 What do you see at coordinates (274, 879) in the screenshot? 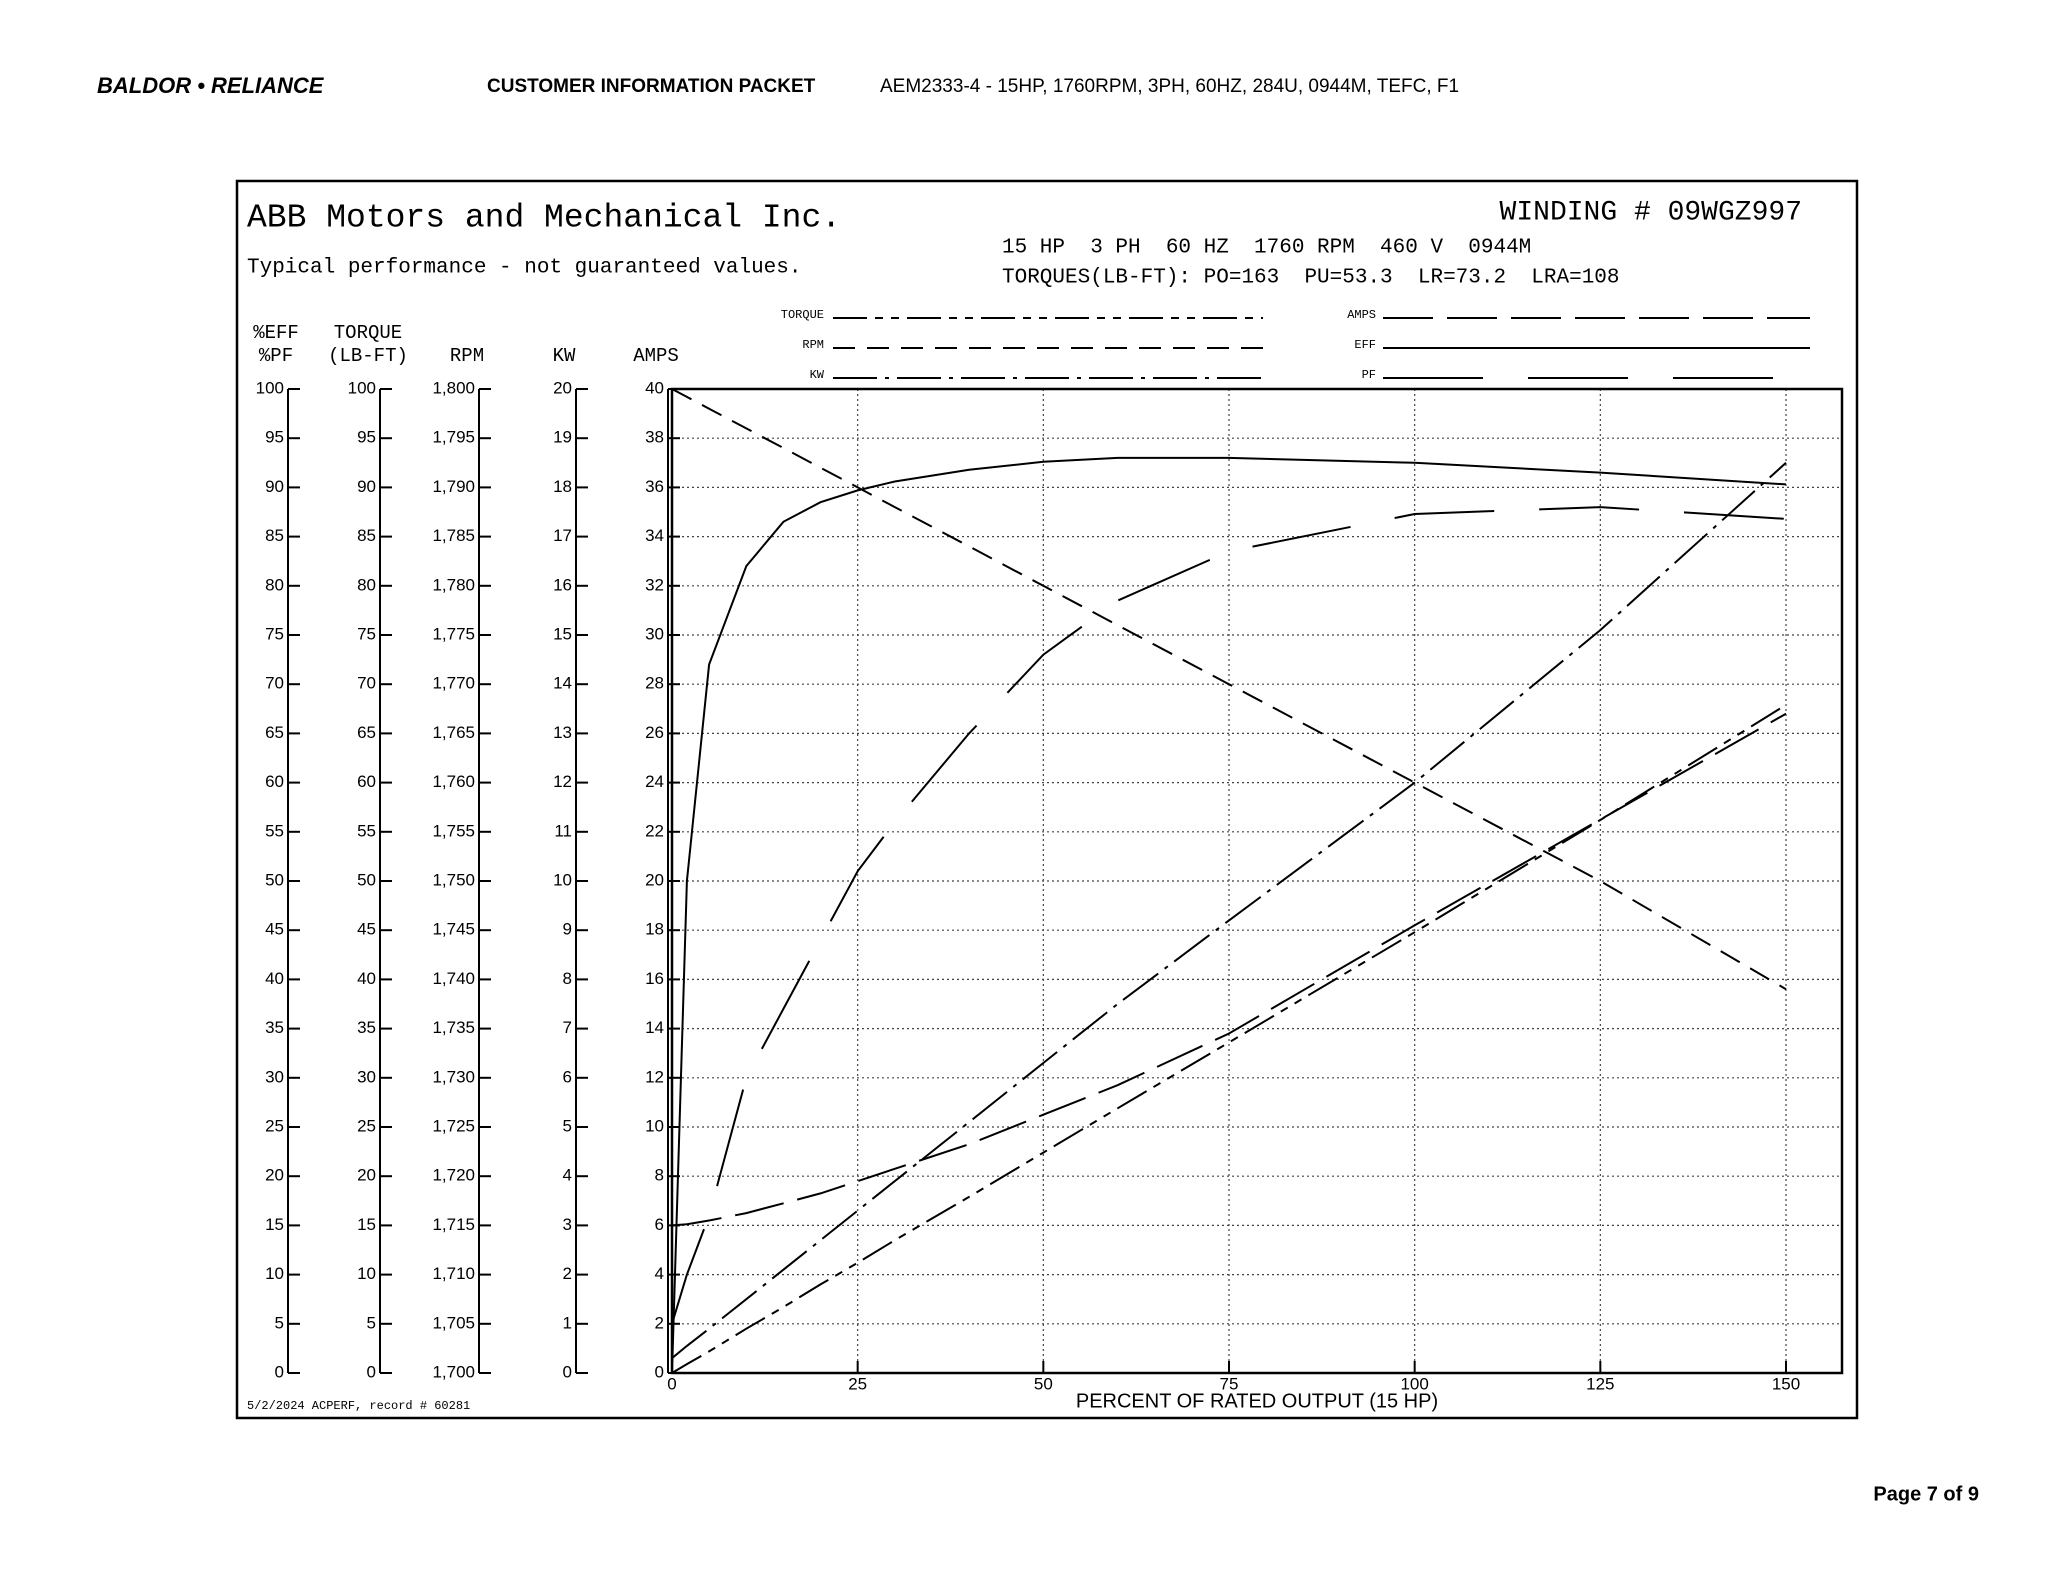
I see `y-tick-label: 50` at bounding box center [274, 879].